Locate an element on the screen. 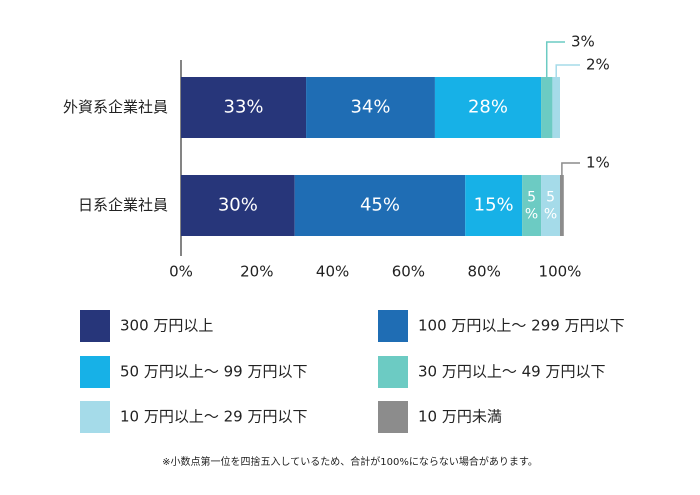 The width and height of the screenshot is (700, 495). legend-label: 30 万円以上〜 49 万円以下 is located at coordinates (511, 372).